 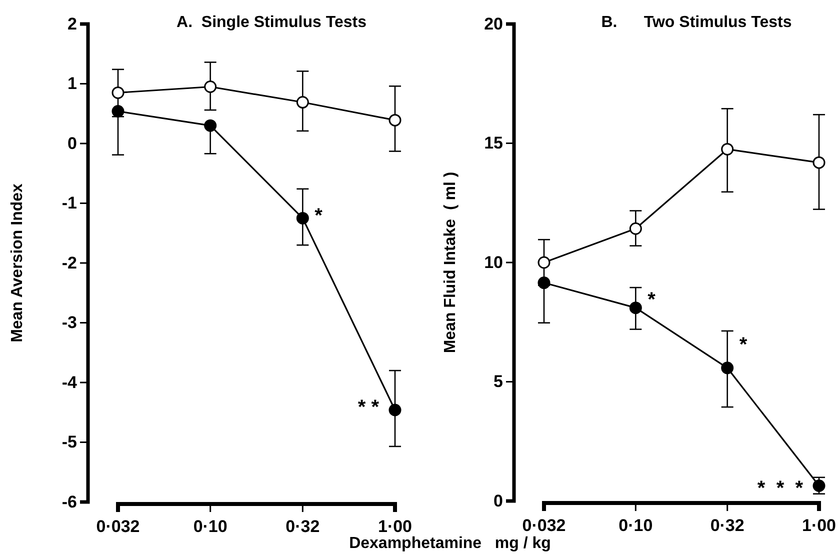 I want to click on chart-title: B. Two Stimulus Tests, so click(x=696, y=22).